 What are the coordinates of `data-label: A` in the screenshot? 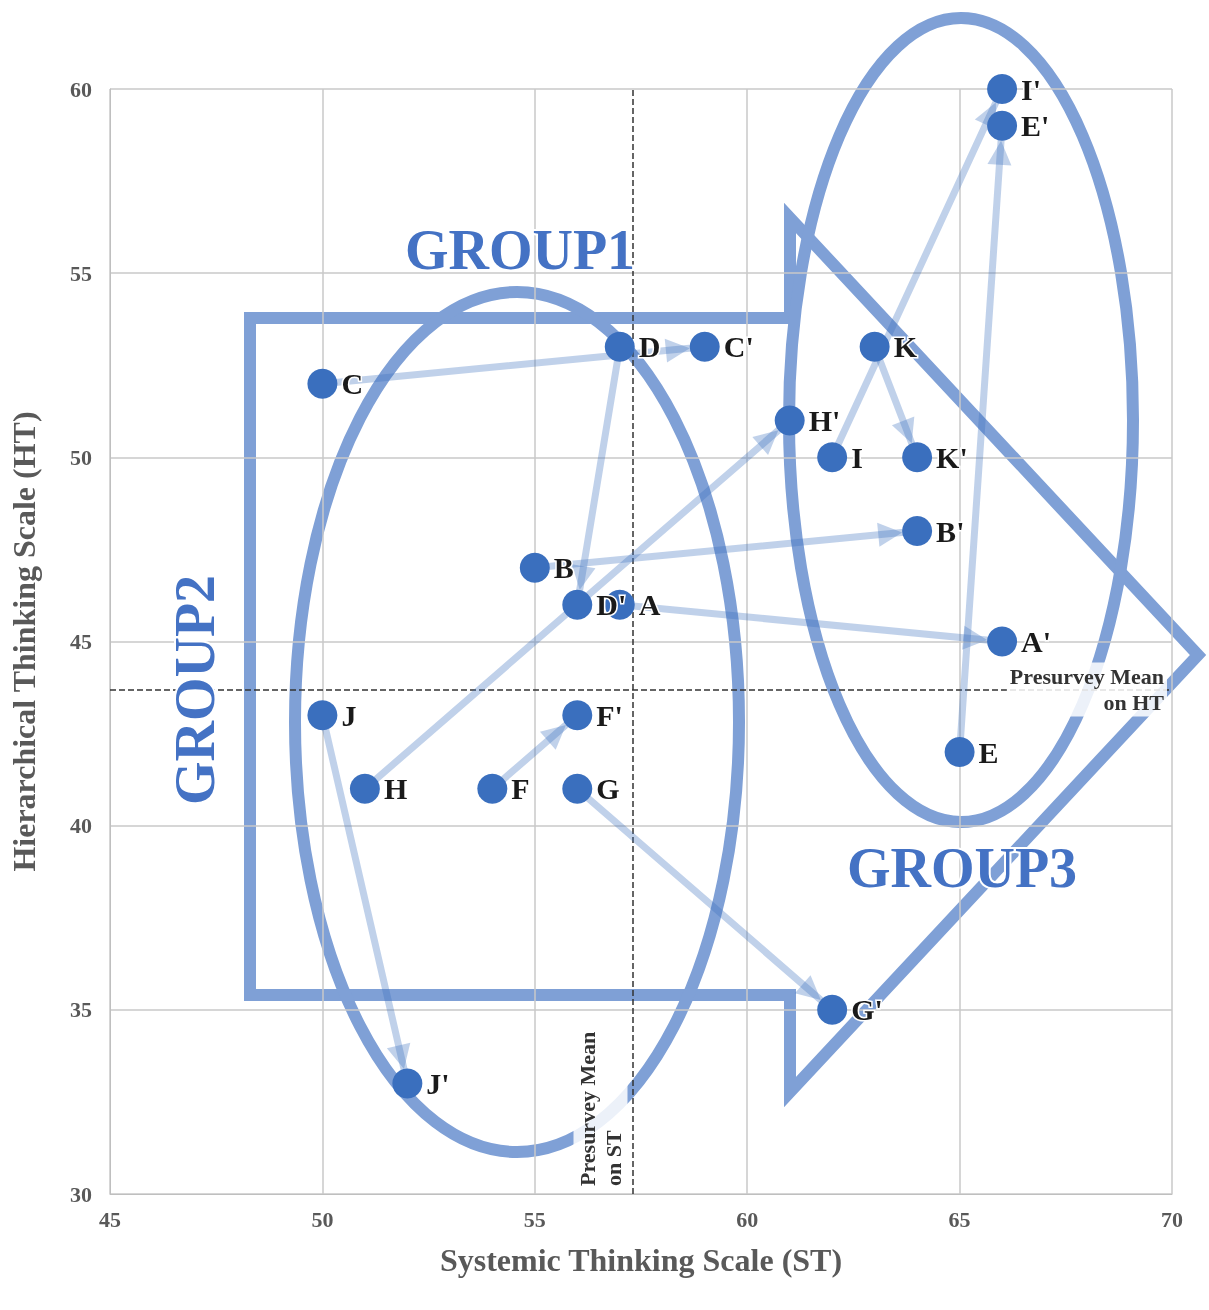 It's located at (649, 605).